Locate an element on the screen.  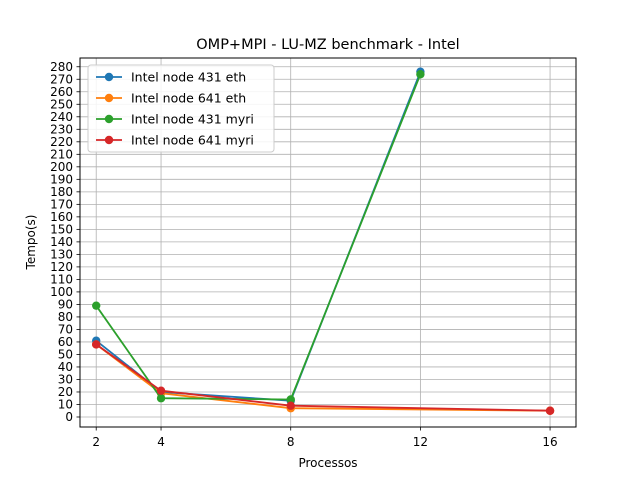
x-tick-label: 16 is located at coordinates (549, 442).